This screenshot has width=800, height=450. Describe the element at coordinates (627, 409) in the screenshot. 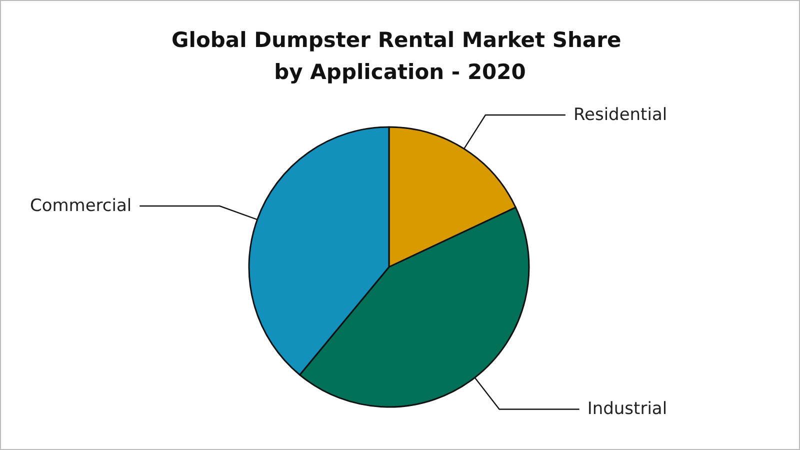

I see `slice-label: Industrial` at that location.